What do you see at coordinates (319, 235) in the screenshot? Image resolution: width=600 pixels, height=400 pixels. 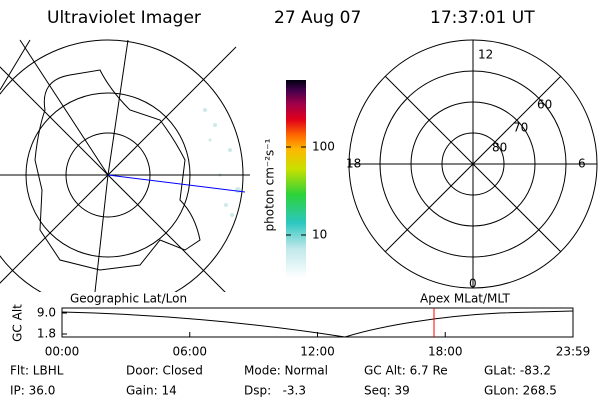 I see `colorbar-tick-label: 10` at bounding box center [319, 235].